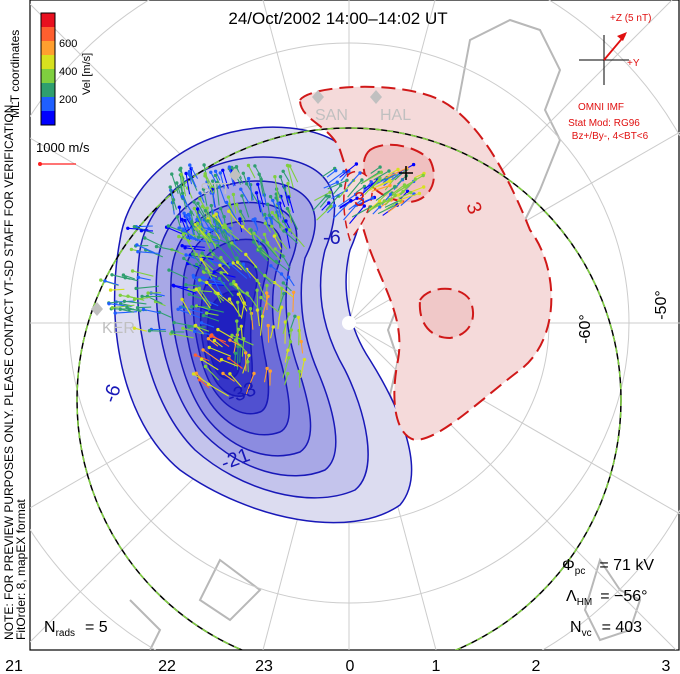 The height and width of the screenshot is (674, 680). Describe the element at coordinates (536, 666) in the screenshot. I see `mlt-label-2: 2` at that location.